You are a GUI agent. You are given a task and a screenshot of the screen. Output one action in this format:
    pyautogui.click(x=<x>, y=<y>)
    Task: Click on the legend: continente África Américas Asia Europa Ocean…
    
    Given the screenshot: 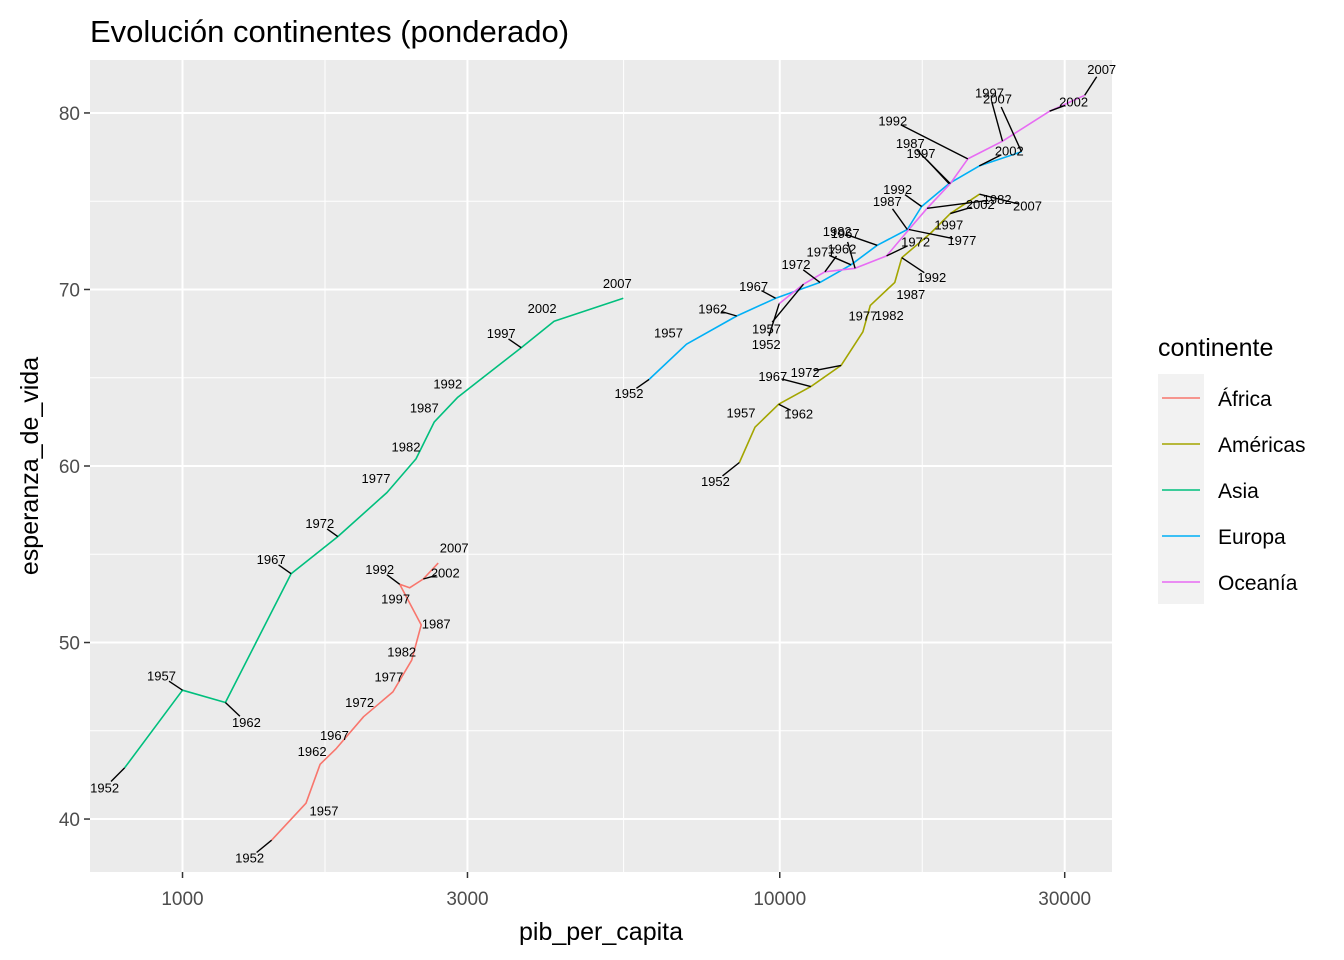 What is the action you would take?
    pyautogui.click(x=1232, y=469)
    